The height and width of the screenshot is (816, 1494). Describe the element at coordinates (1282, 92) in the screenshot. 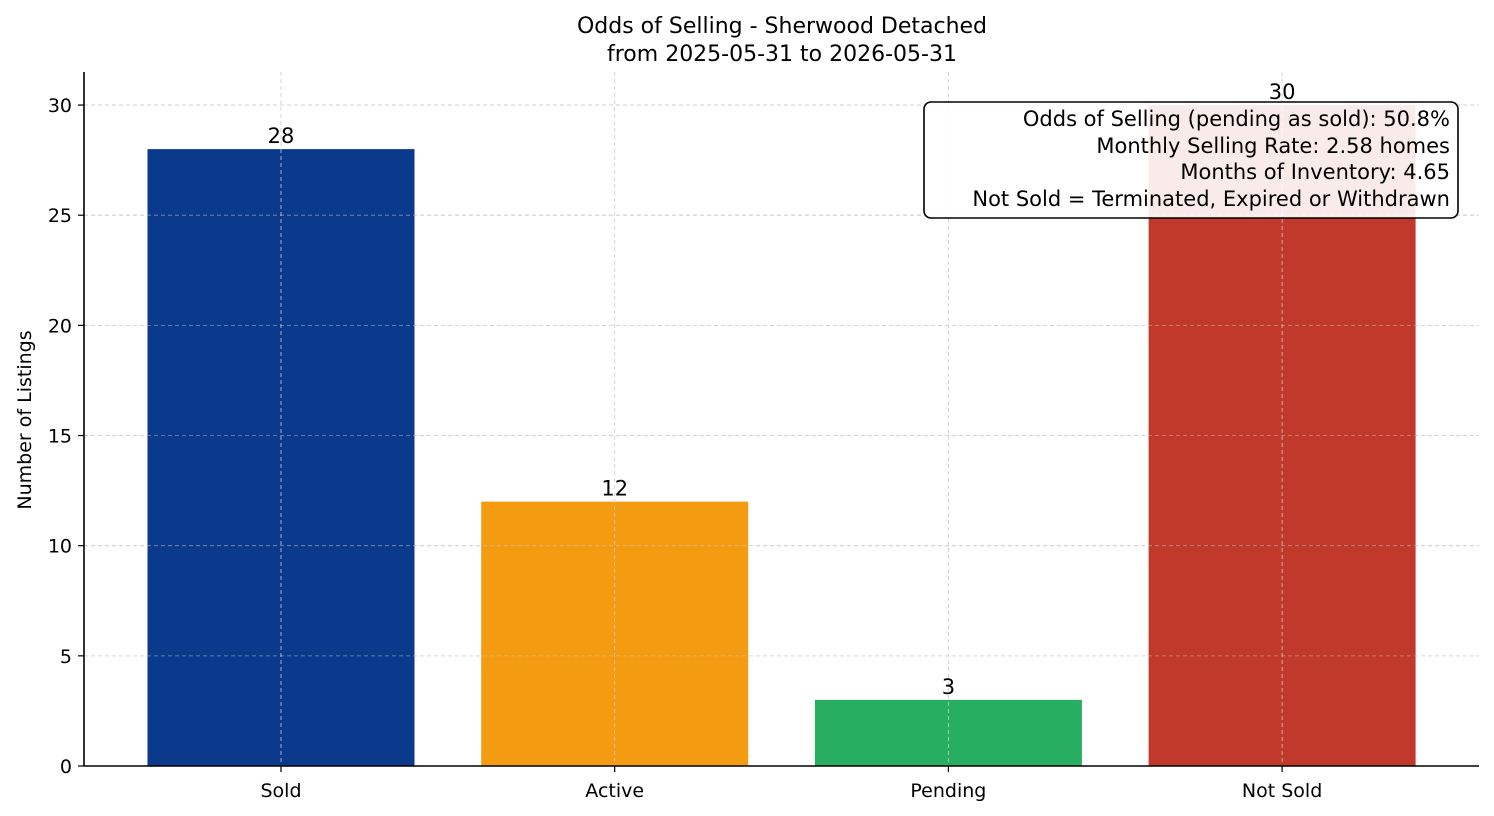

I see `bar-value-label: 30` at that location.